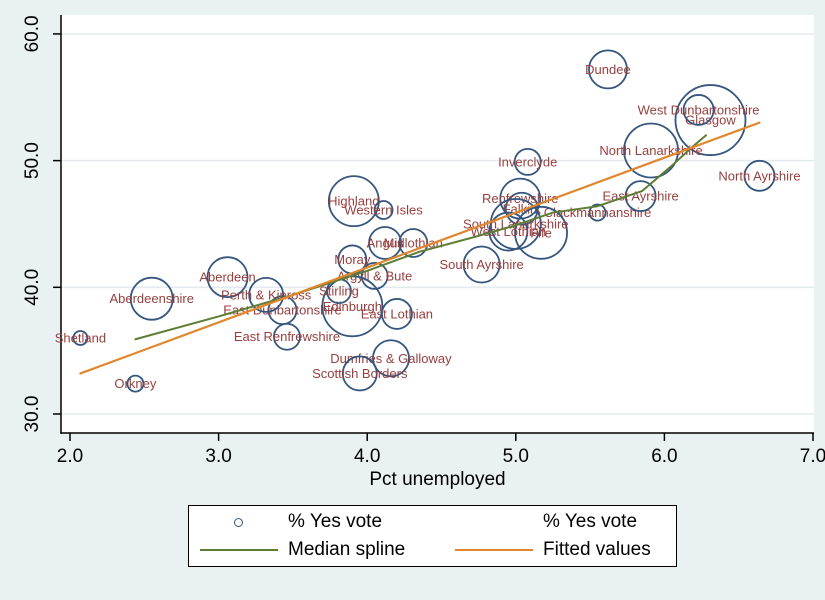 The height and width of the screenshot is (600, 825). I want to click on data-point-label: Stirling, so click(339, 291).